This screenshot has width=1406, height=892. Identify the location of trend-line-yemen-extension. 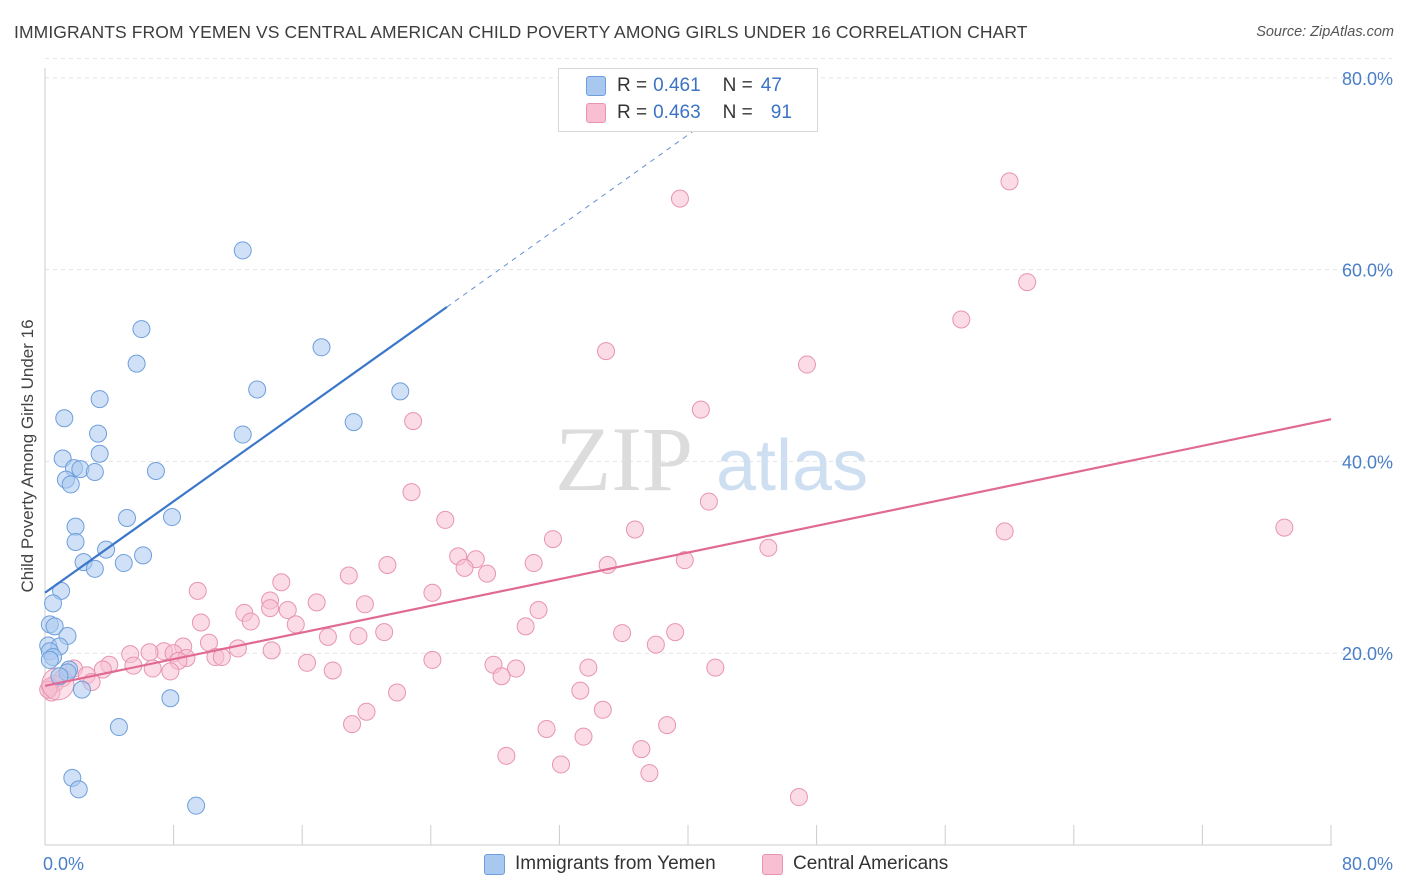
(586, 208).